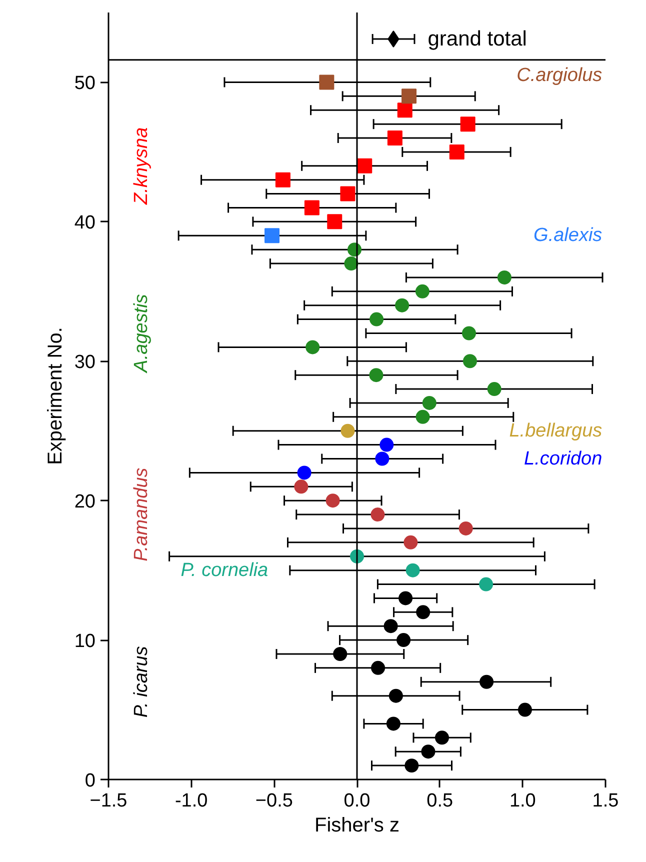  I want to click on y-tick-label: 0, so click(90, 781).